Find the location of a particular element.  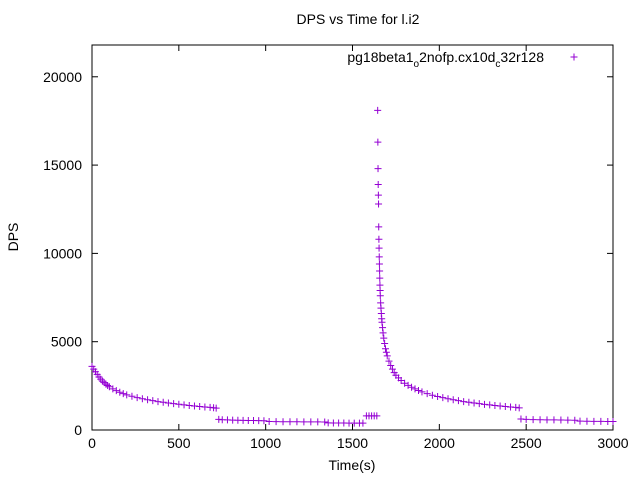

chart-title: DPS vs Time for l.i2 is located at coordinates (358, 19).